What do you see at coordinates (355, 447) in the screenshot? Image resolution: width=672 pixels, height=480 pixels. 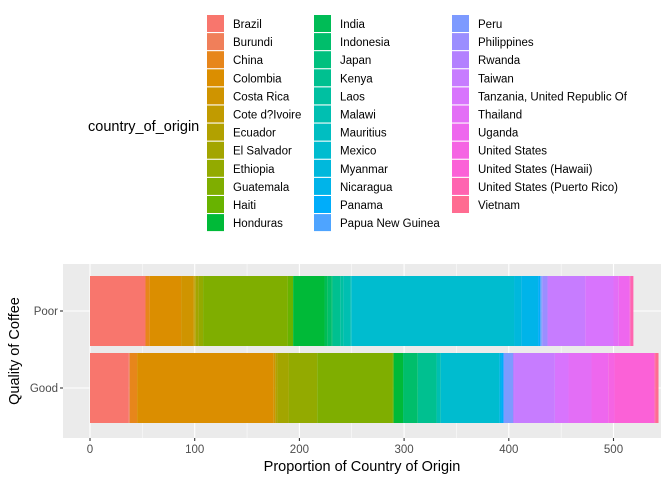 I see `x-axis: 0 100 200 300 400 500` at bounding box center [355, 447].